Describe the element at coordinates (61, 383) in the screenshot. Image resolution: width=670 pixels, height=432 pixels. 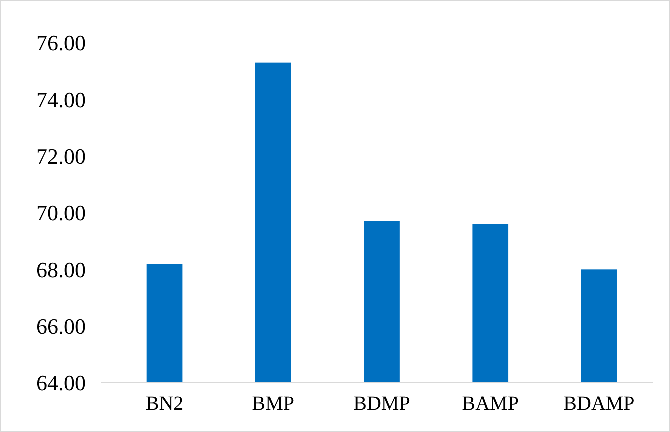
I see `y-tick-label: 64.00` at that location.